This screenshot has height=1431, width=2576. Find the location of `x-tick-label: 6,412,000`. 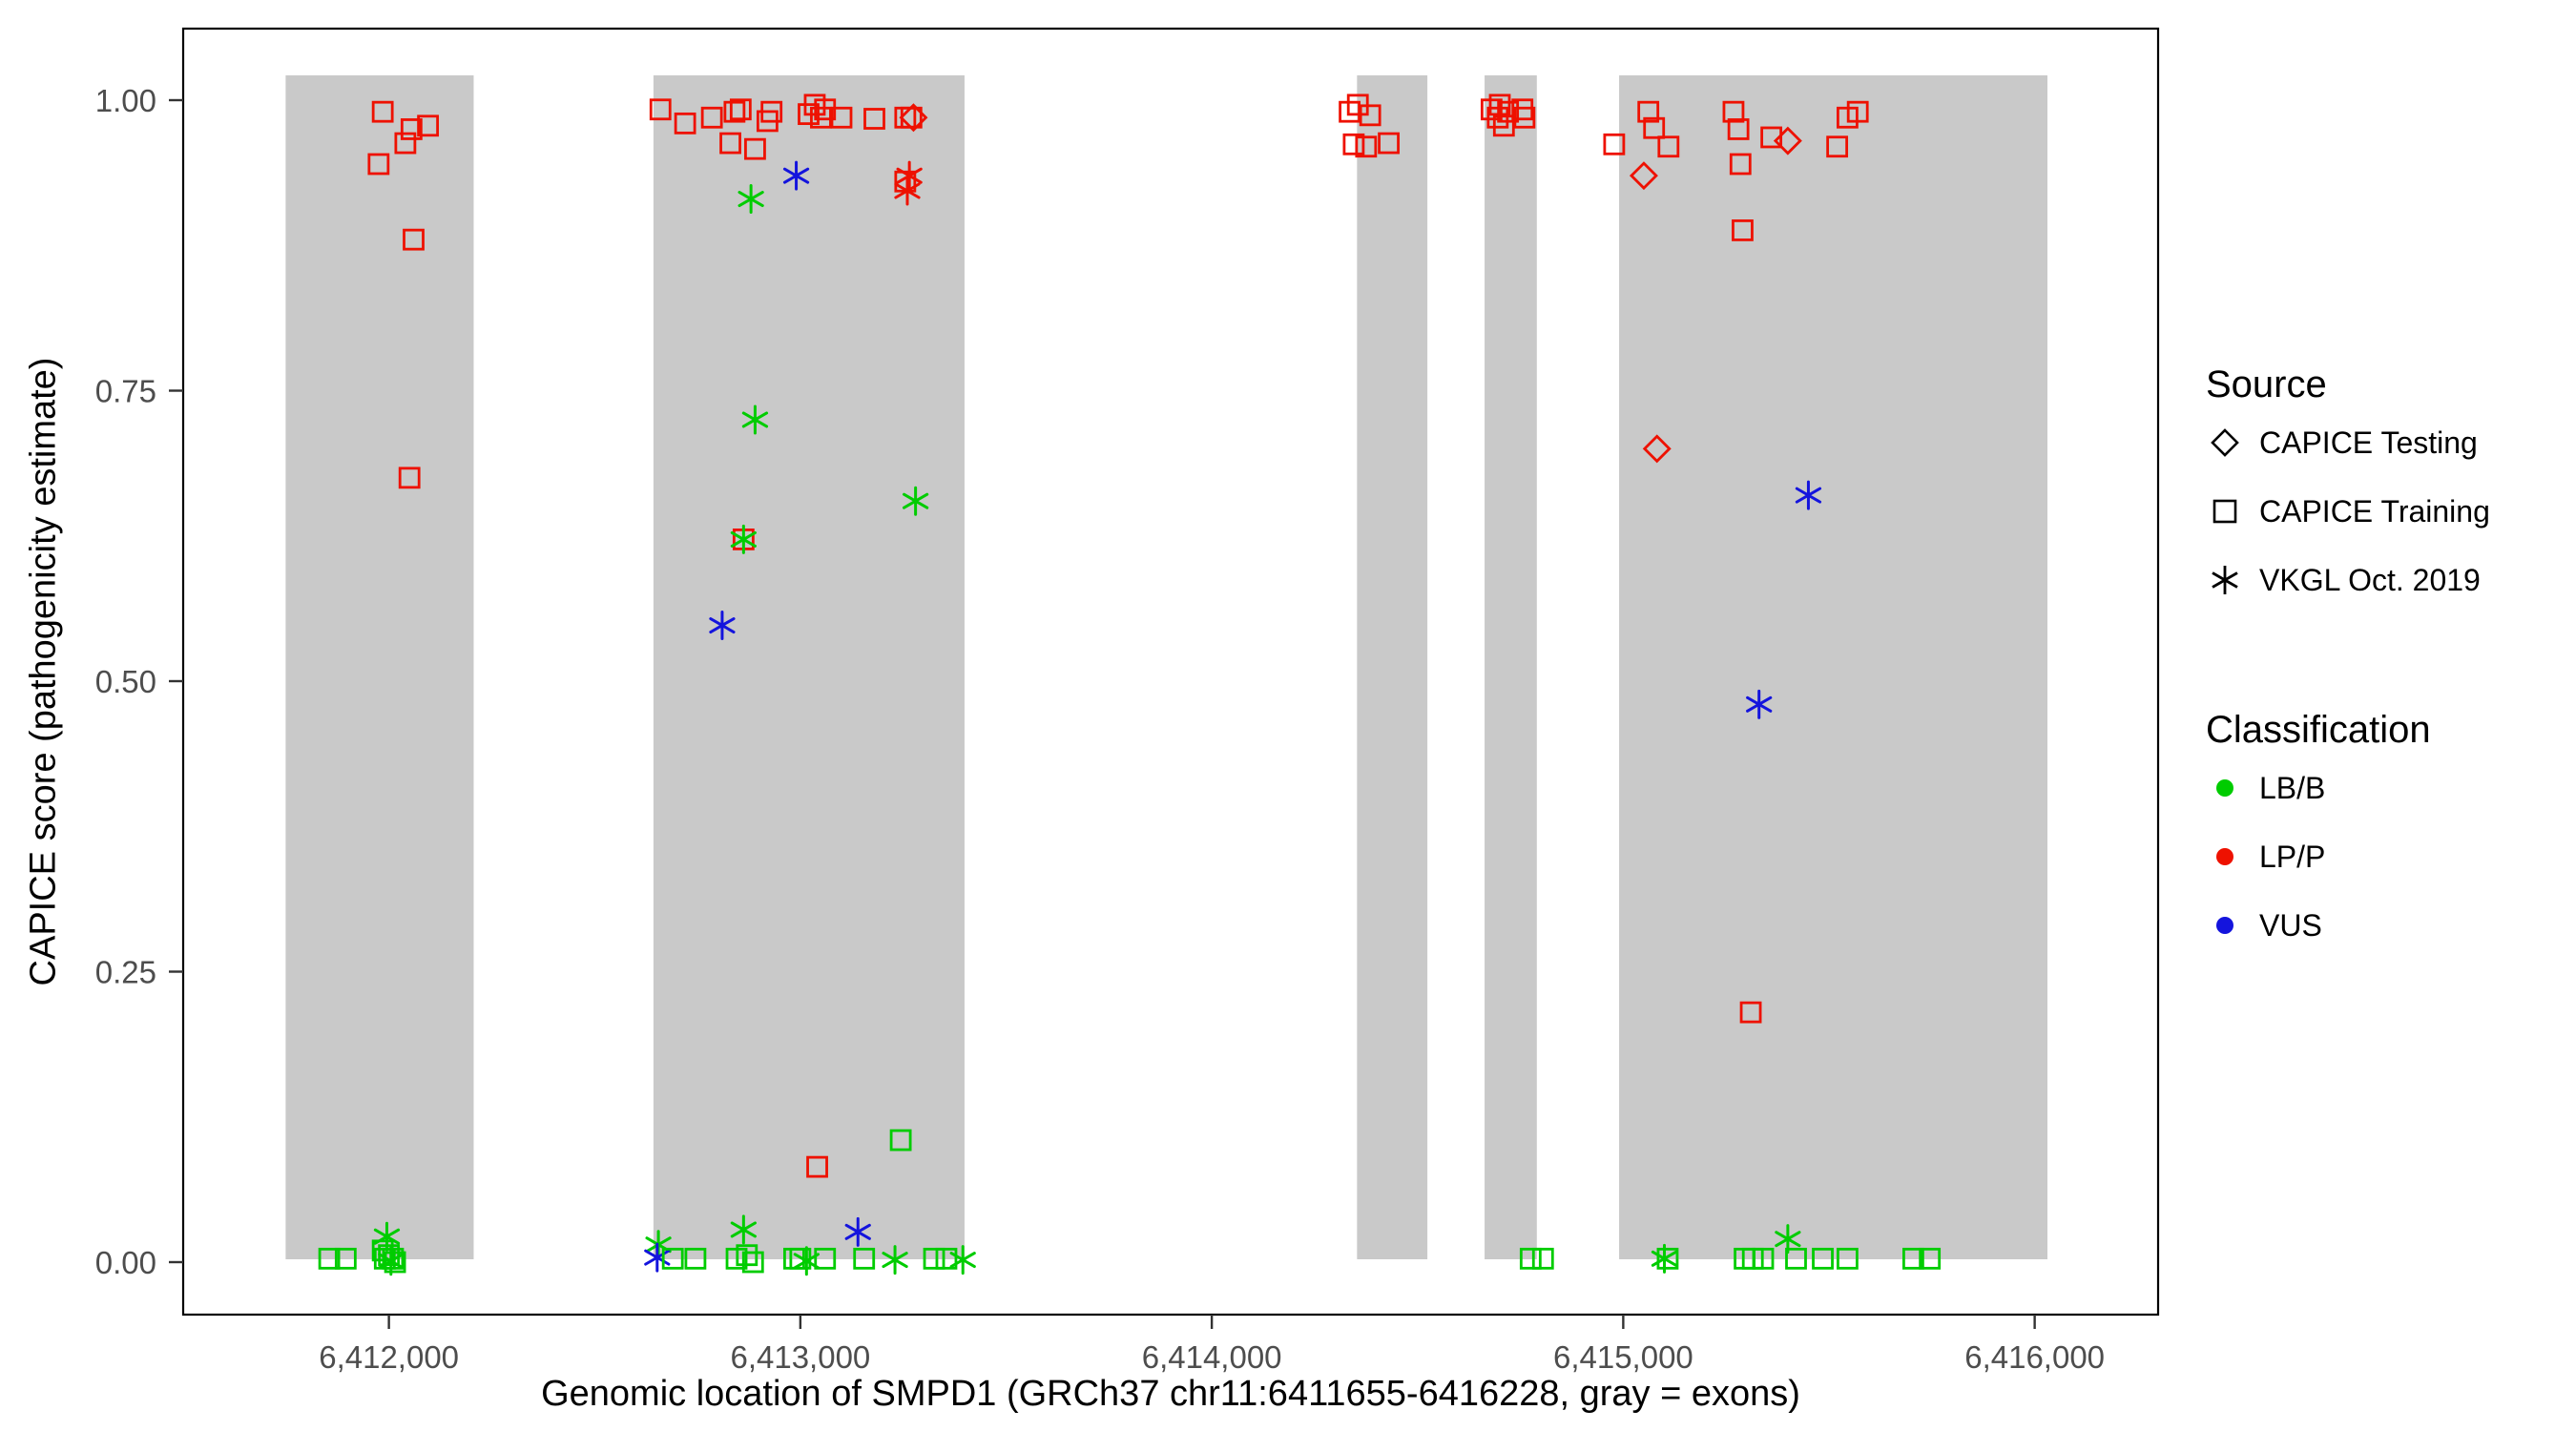

x-tick-label: 6,412,000 is located at coordinates (389, 1357).